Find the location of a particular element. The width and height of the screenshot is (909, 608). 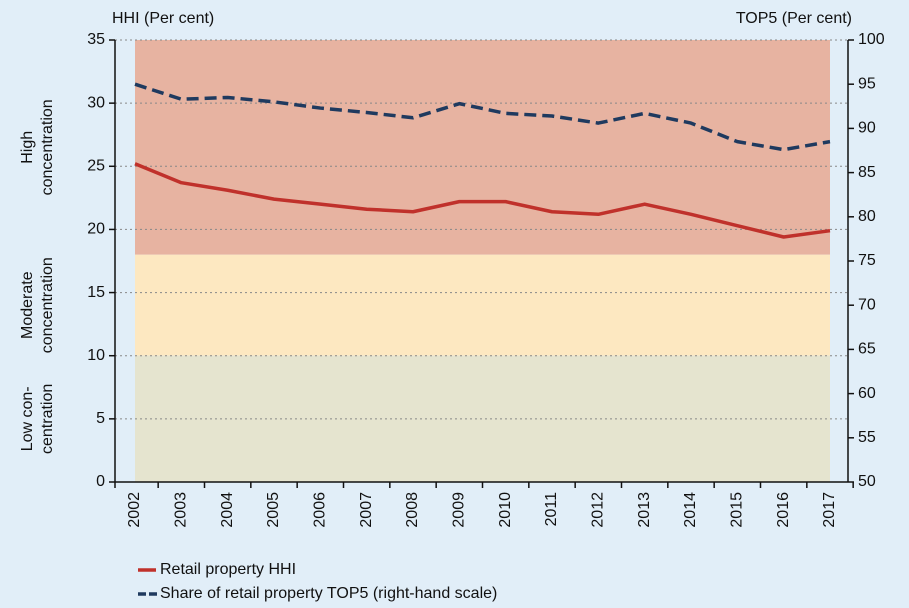

x-tick-label: 2002 is located at coordinates (134, 510).